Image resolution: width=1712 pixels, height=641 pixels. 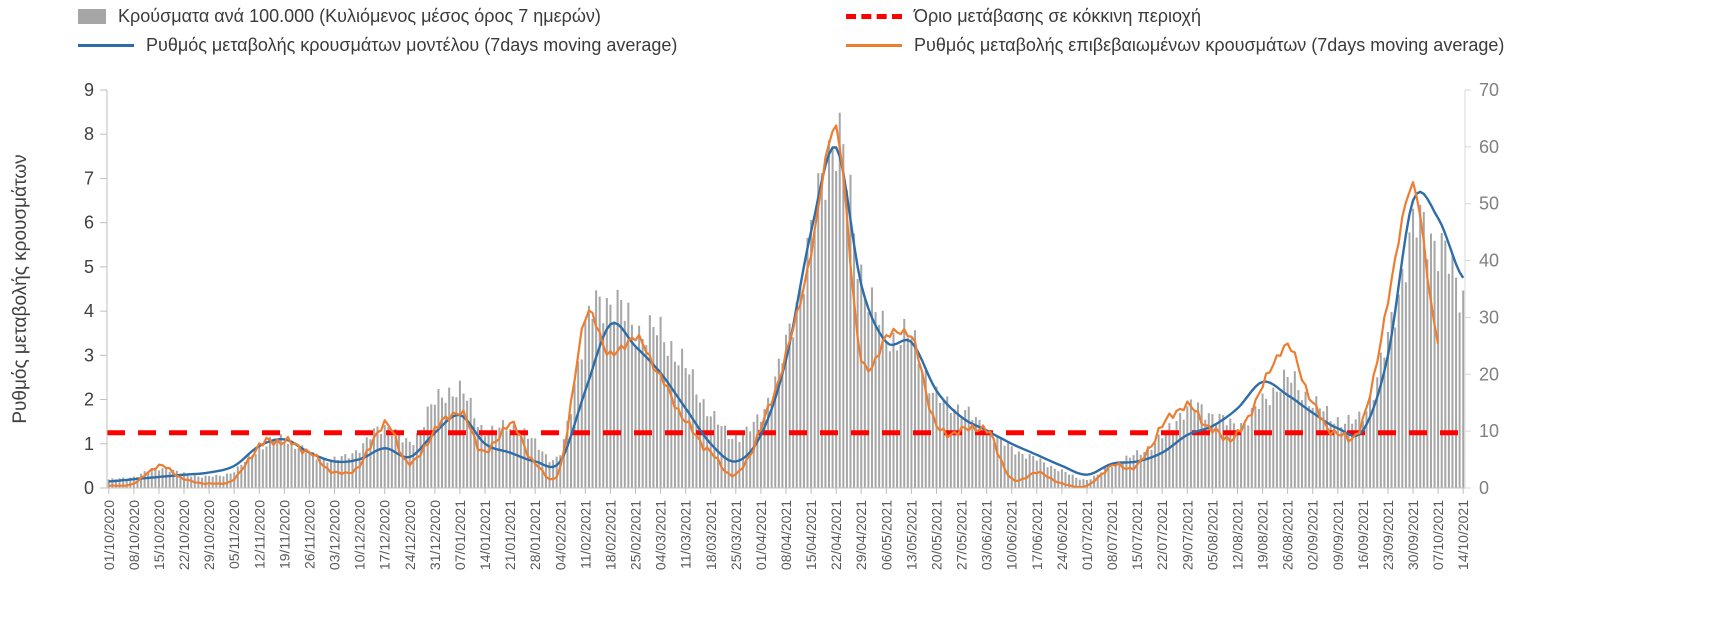 I want to click on svg-text: 18/03/2021, so click(x=711, y=535).